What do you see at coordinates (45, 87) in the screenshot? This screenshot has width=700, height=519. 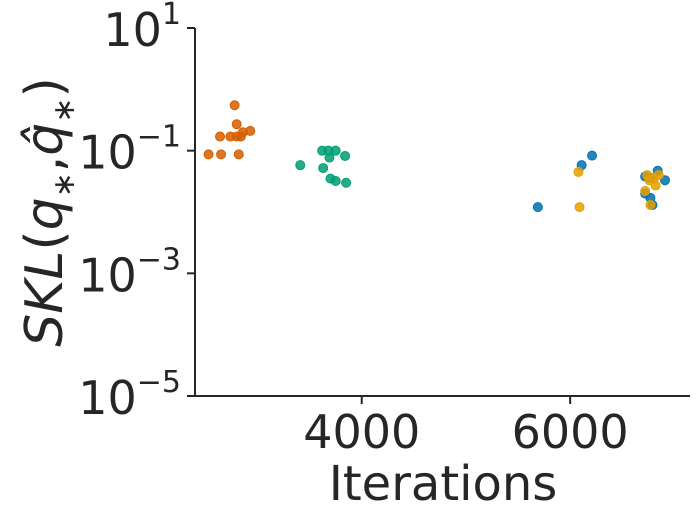 I see `y-axis-title-close: )` at bounding box center [45, 87].